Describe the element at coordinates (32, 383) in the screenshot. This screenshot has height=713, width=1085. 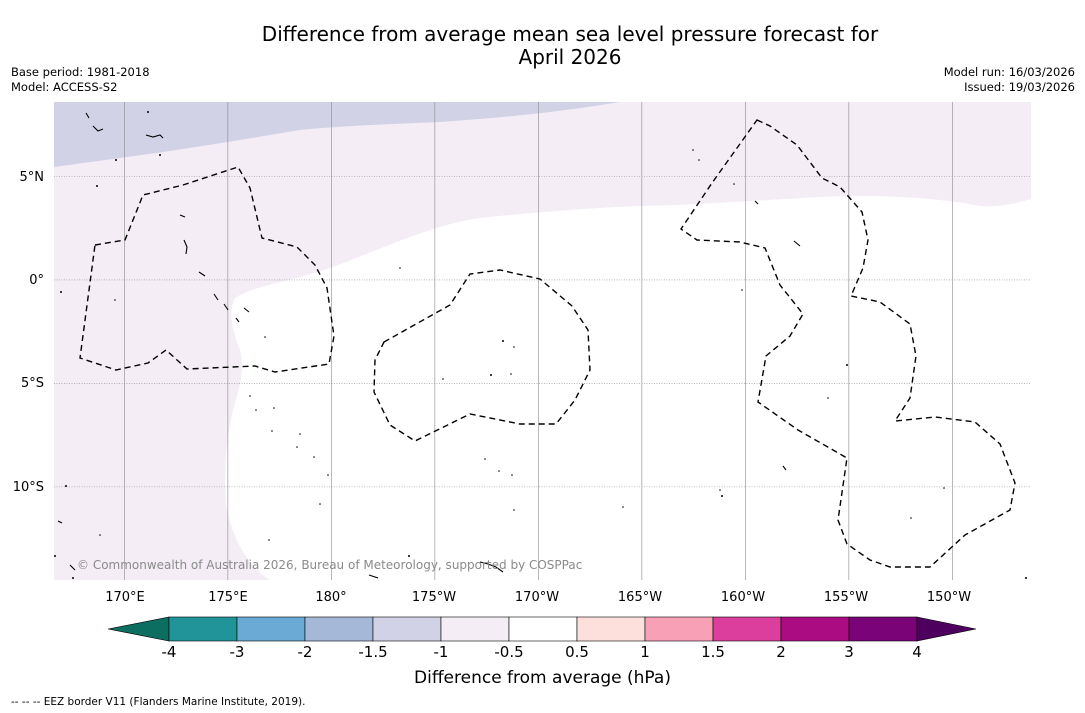
I see `lat-label-5s: 5°S` at that location.